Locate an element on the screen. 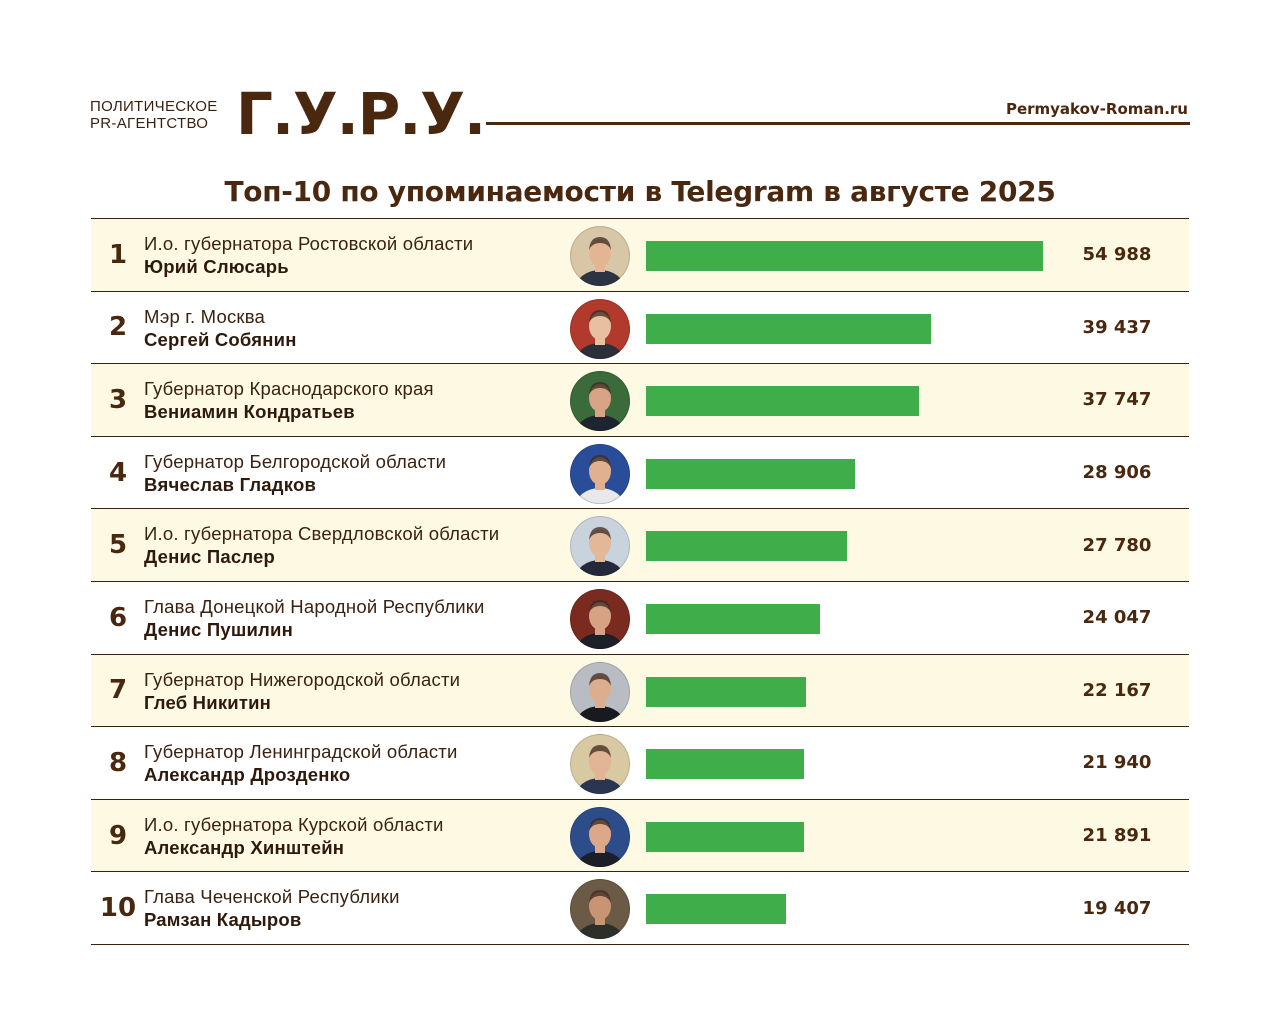 The width and height of the screenshot is (1280, 1036). value-label: 22 167 is located at coordinates (1117, 690).